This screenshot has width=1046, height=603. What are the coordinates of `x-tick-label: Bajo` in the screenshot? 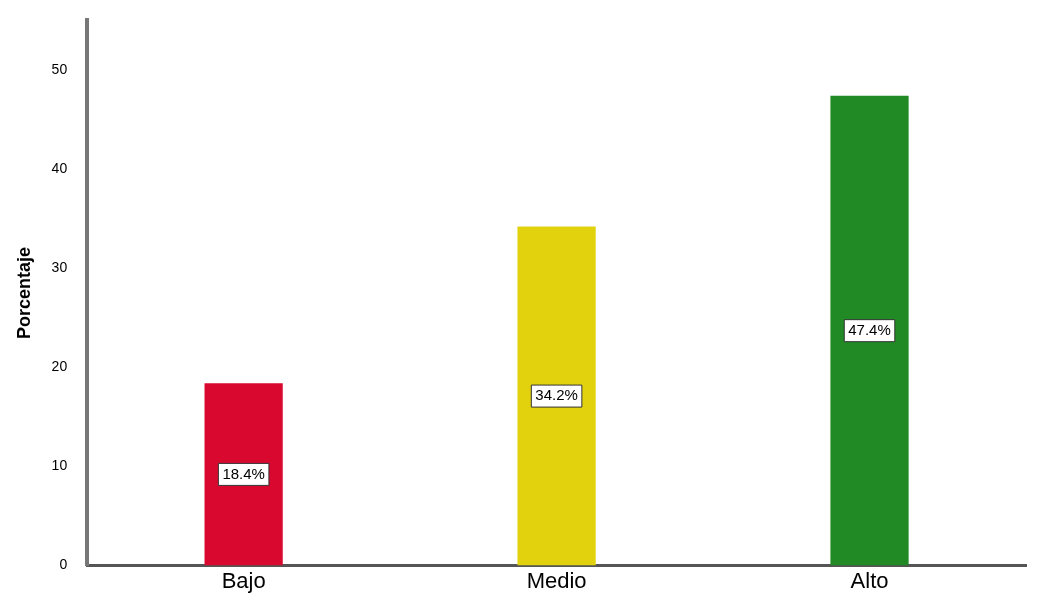 It's located at (243, 580).